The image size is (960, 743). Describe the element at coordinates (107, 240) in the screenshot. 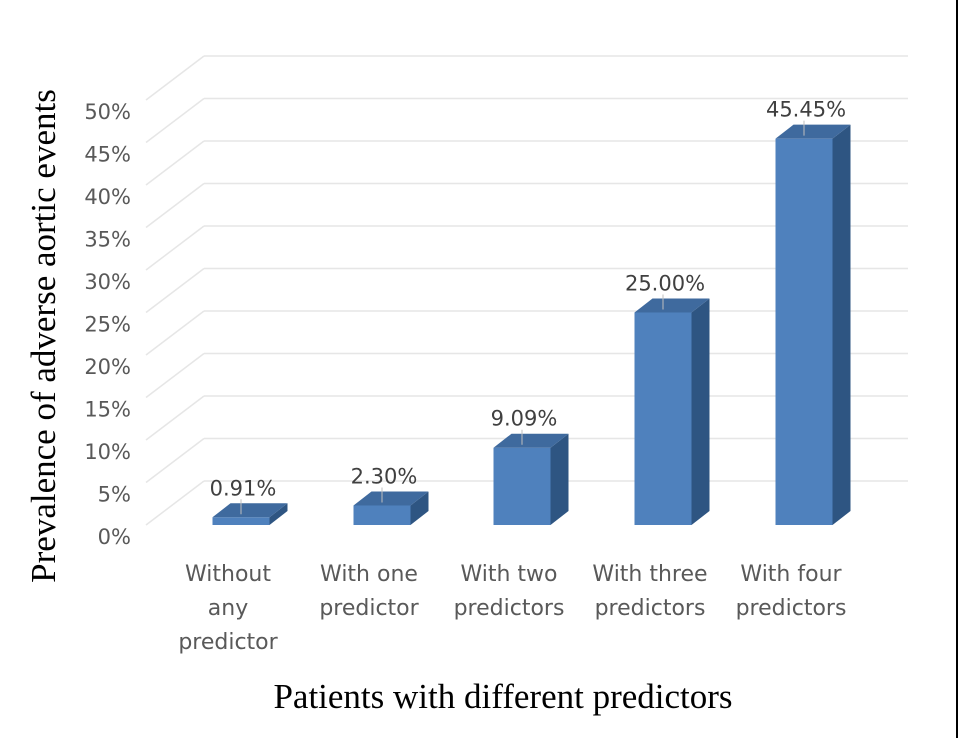

I see `y-tick-label: 35%` at that location.